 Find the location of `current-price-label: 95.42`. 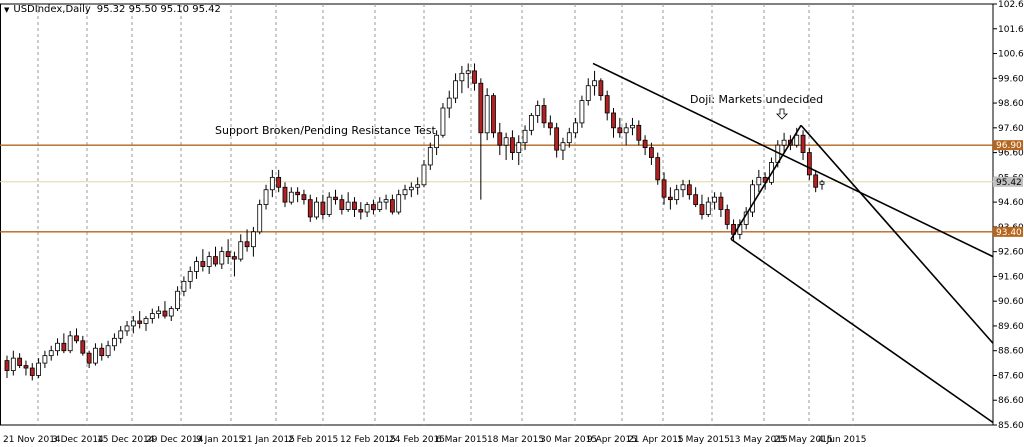

current-price-label: 95.42 is located at coordinates (1009, 183).